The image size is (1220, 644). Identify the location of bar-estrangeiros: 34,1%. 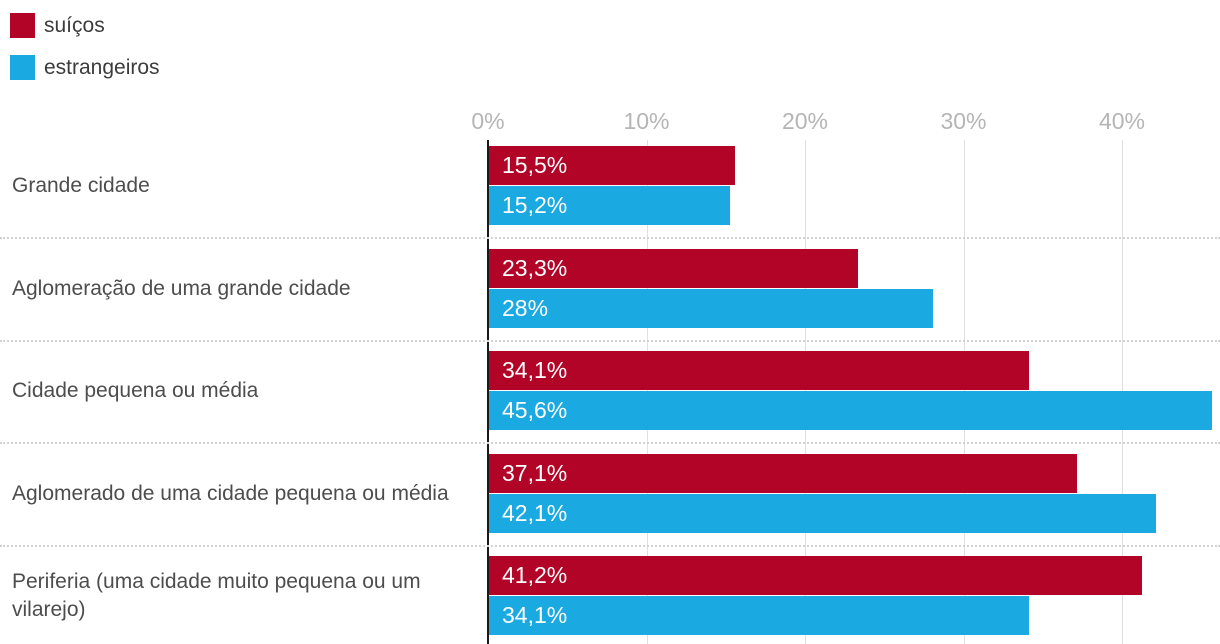
(759, 615).